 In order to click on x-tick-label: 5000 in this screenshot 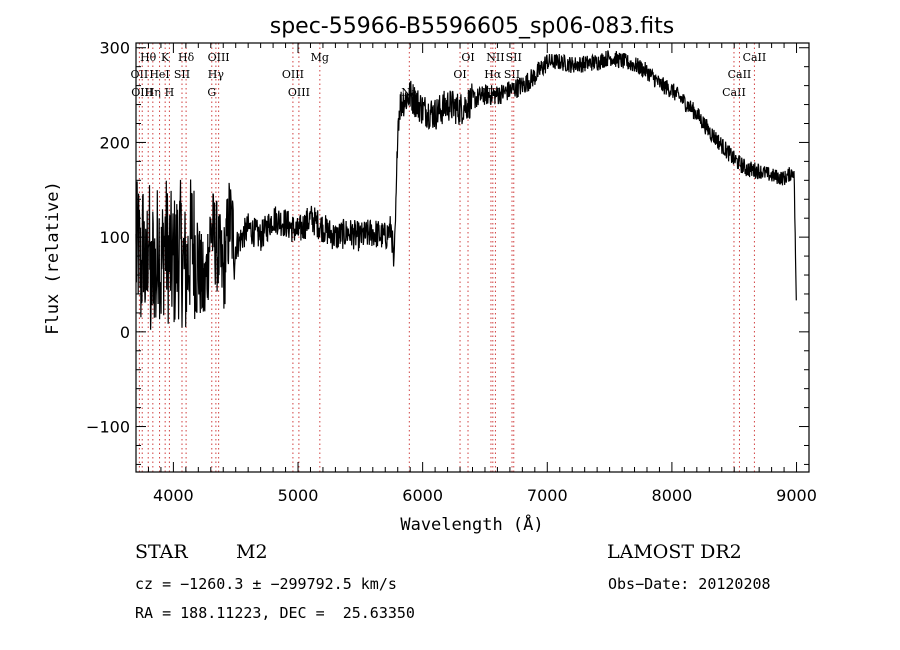, I will do `click(298, 495)`.